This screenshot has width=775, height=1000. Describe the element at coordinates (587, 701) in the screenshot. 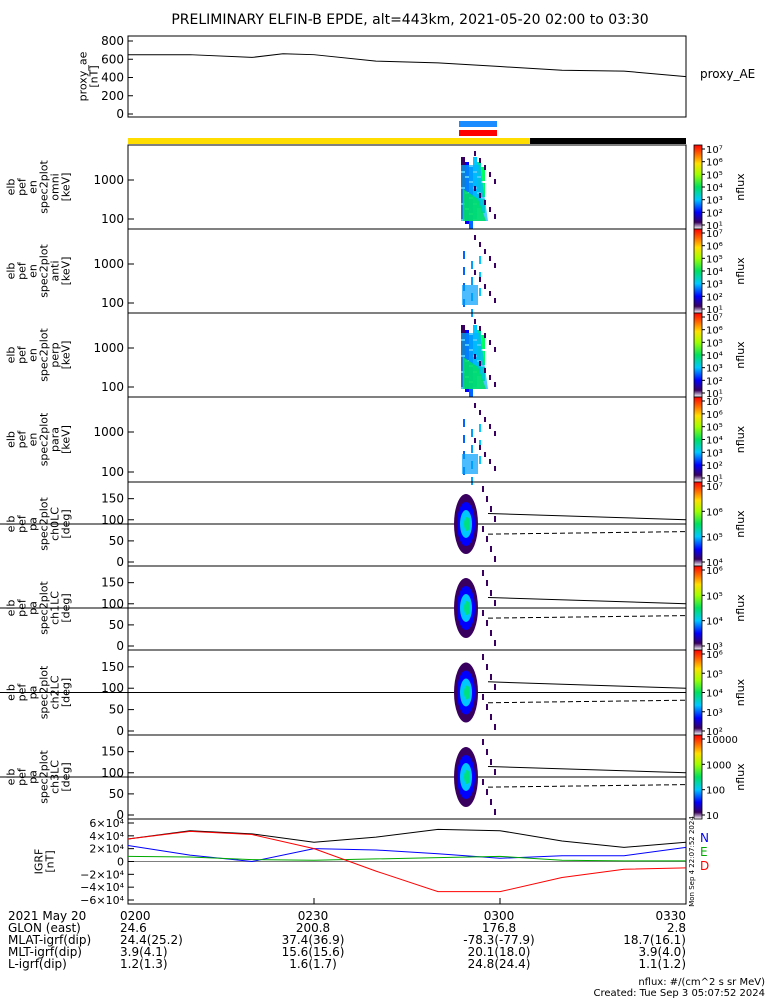

I see `pa-loss-cone-lower` at that location.